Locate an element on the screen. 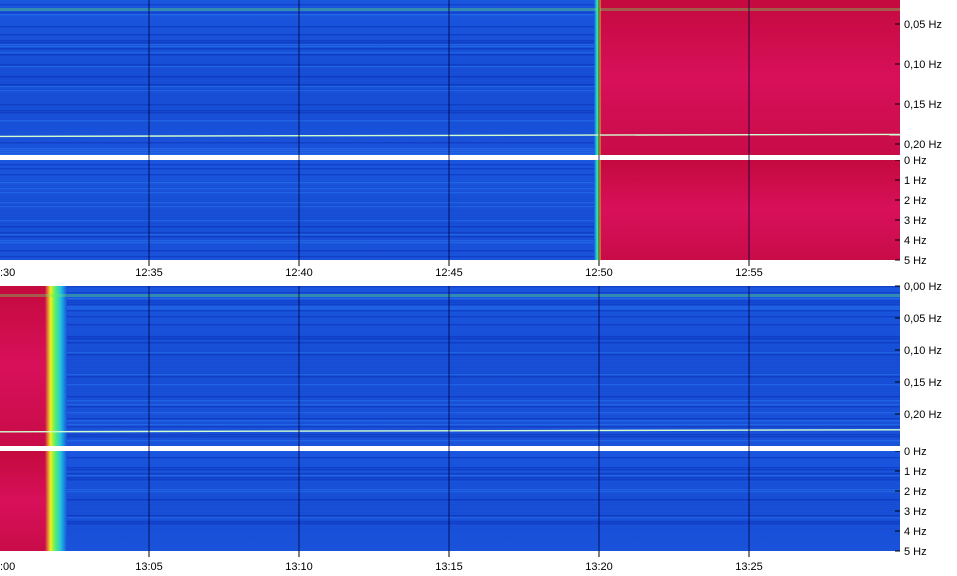 The width and height of the screenshot is (957, 576). low-freq-streak is located at coordinates (450, 9).